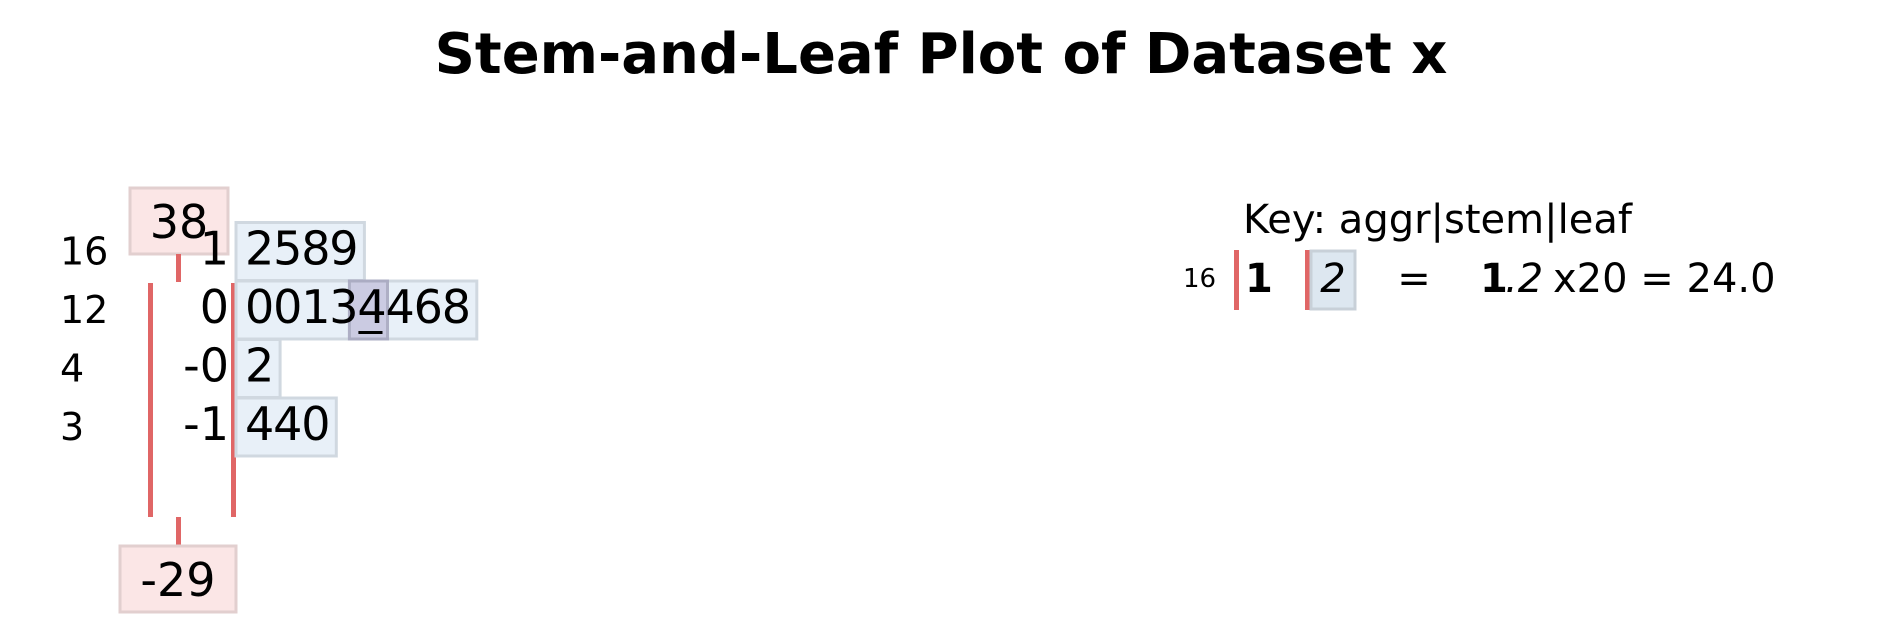  Describe the element at coordinates (1438, 220) in the screenshot. I see `key-heading: Key: aggr|stem|leaf` at that location.